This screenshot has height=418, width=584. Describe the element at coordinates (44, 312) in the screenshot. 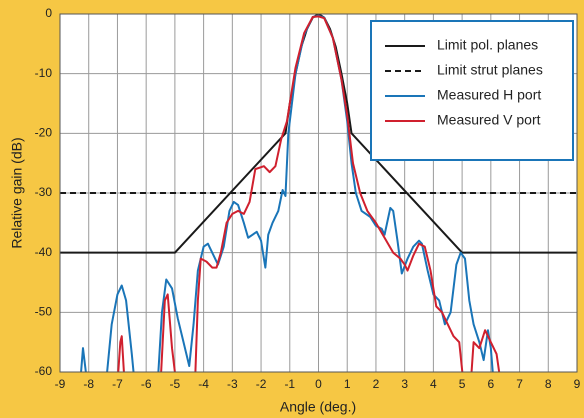

I see `y-tick-label: -50` at that location.